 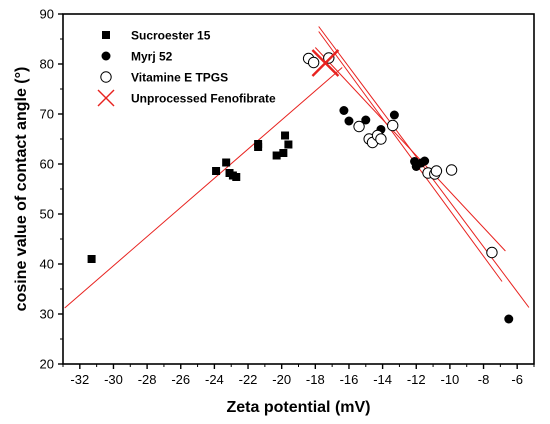 I want to click on legend-item-vitamine-e-tpgs: Vitamine E TPGS, so click(x=164, y=78).